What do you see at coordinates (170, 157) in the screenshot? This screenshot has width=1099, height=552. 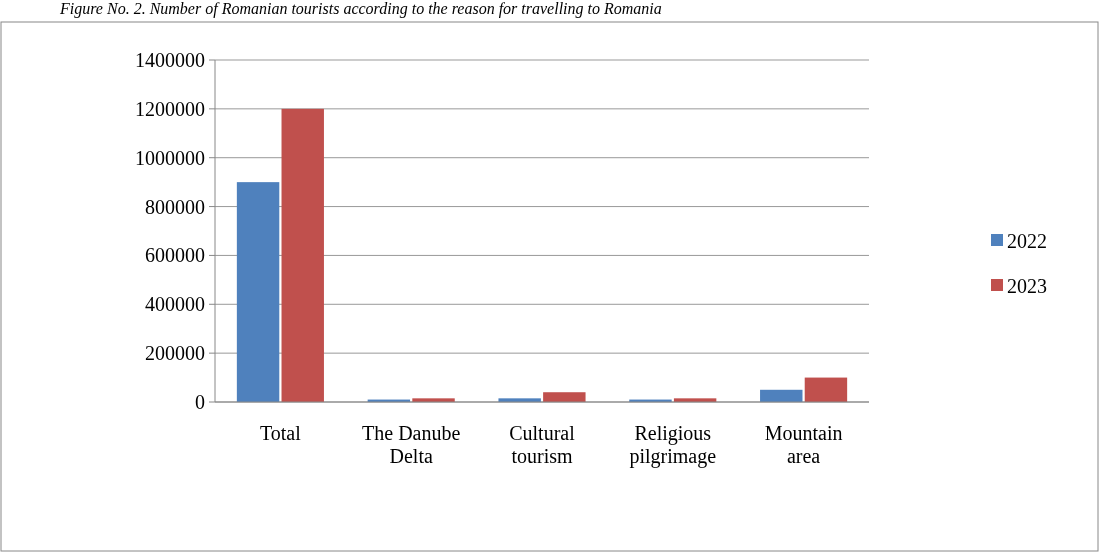 I see `y-tick-label: 1000000` at bounding box center [170, 157].